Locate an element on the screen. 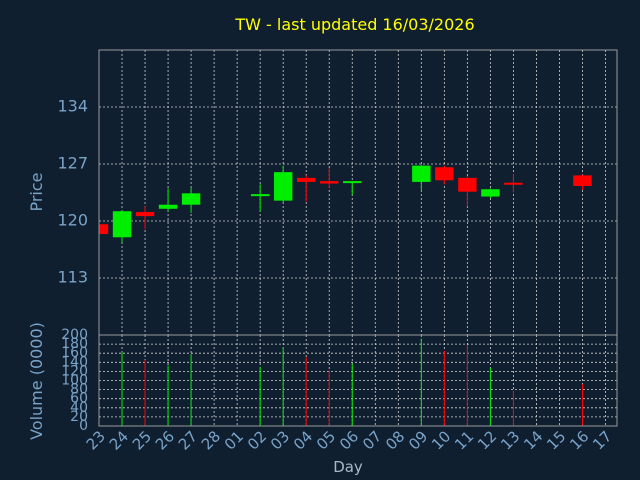  volume-tick-label: 160 is located at coordinates (74, 353).